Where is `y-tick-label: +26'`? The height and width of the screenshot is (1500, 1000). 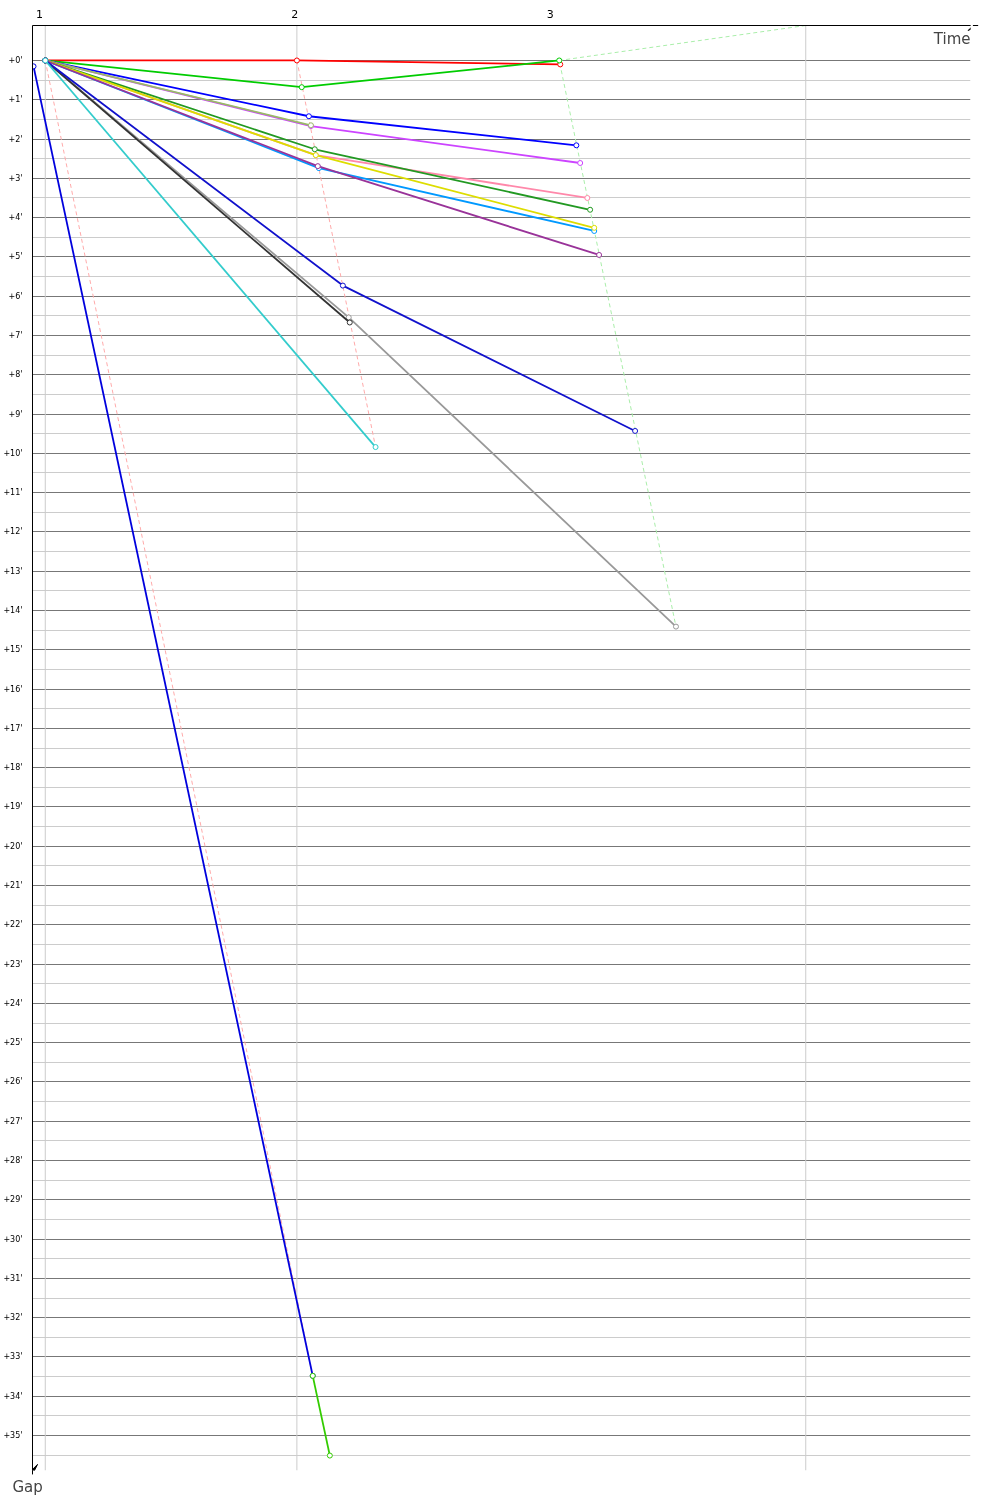
y-tick-label: +26' is located at coordinates (13, 1082).